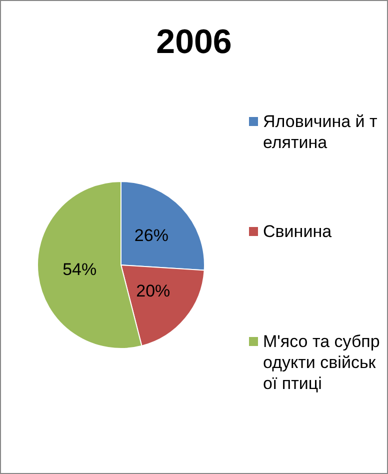 The height and width of the screenshot is (474, 388). What do you see at coordinates (320, 132) in the screenshot?
I see `legend-label: Яловичина й телятина` at bounding box center [320, 132].